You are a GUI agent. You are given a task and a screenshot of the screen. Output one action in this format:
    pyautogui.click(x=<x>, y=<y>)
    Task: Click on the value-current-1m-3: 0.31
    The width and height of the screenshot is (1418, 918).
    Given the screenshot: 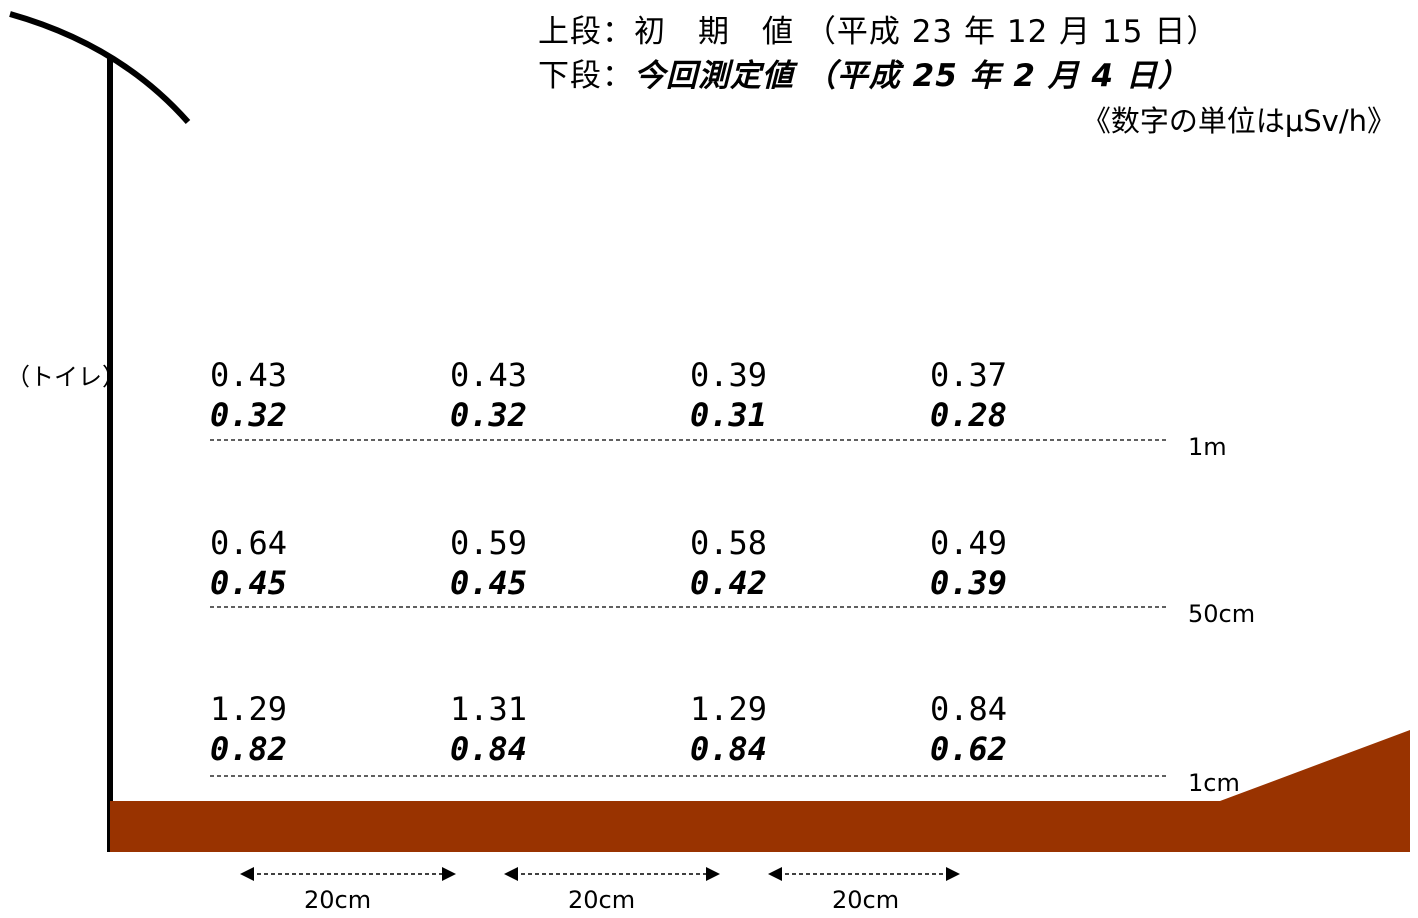 What is the action you would take?
    pyautogui.click(x=729, y=415)
    